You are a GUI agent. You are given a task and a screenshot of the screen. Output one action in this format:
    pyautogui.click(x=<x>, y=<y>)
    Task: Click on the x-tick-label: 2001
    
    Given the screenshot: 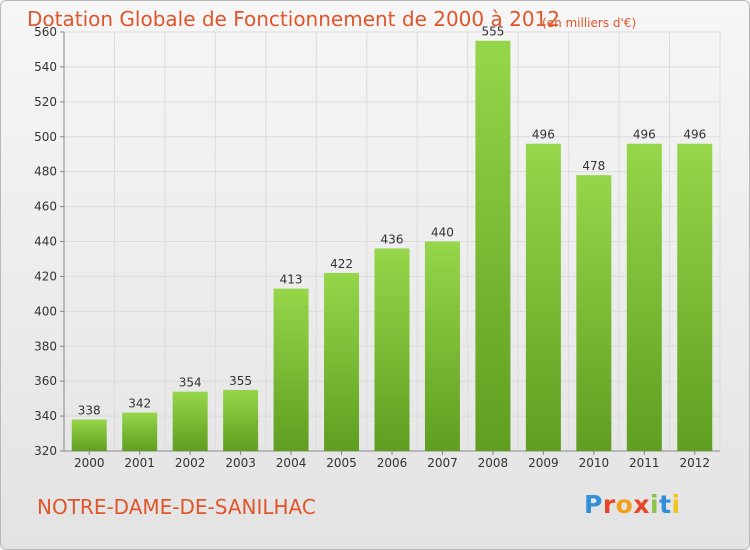 What is the action you would take?
    pyautogui.click(x=139, y=463)
    